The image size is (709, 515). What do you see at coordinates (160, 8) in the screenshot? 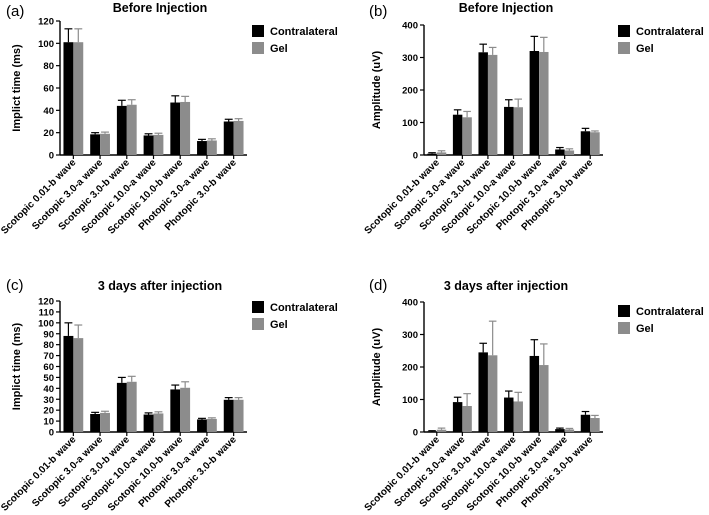
I see `chart-title: Before Injection` at bounding box center [160, 8].